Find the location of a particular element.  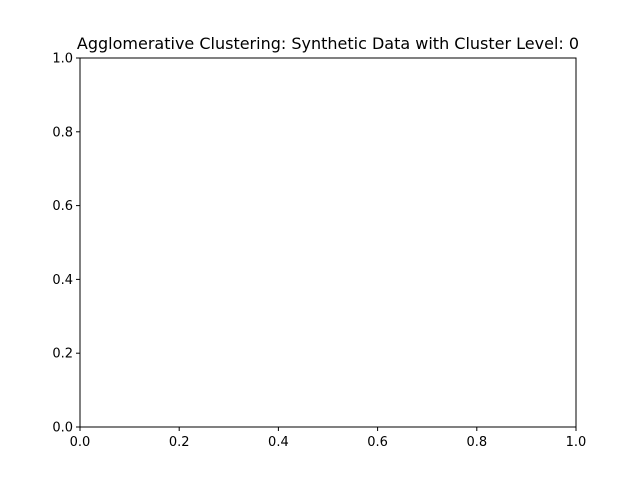

x-tick-label: 0.4 is located at coordinates (278, 442).